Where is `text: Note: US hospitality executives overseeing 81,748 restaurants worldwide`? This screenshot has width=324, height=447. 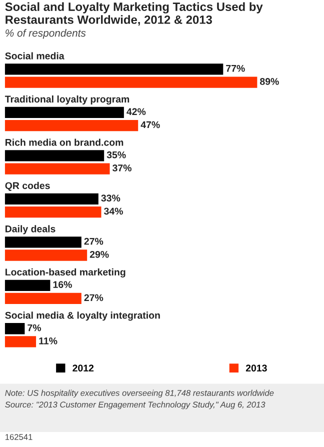
text: Note: US hospitality executives overseeing 81,748 restaurants worldwide is located at coordinates (139, 394).